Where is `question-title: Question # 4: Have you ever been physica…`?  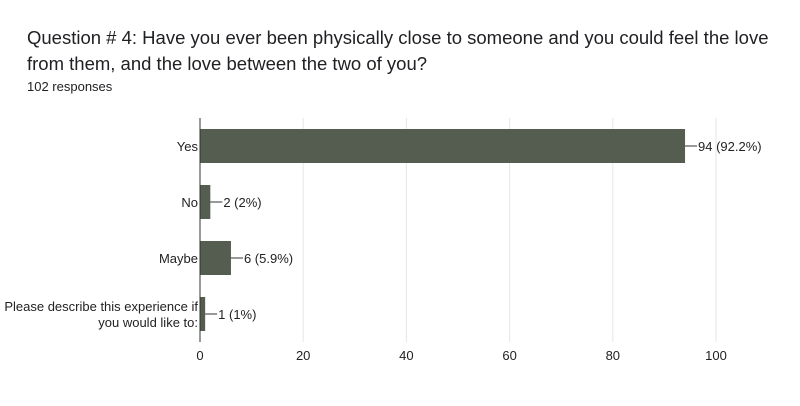
question-title: Question # 4: Have you ever been physica… is located at coordinates (398, 50).